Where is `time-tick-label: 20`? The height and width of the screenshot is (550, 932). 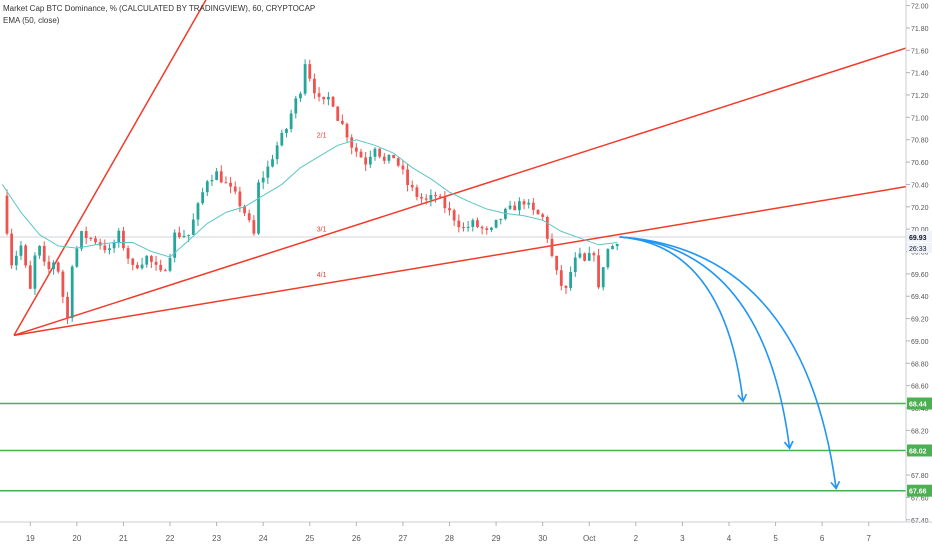 time-tick-label: 20 is located at coordinates (76, 538).